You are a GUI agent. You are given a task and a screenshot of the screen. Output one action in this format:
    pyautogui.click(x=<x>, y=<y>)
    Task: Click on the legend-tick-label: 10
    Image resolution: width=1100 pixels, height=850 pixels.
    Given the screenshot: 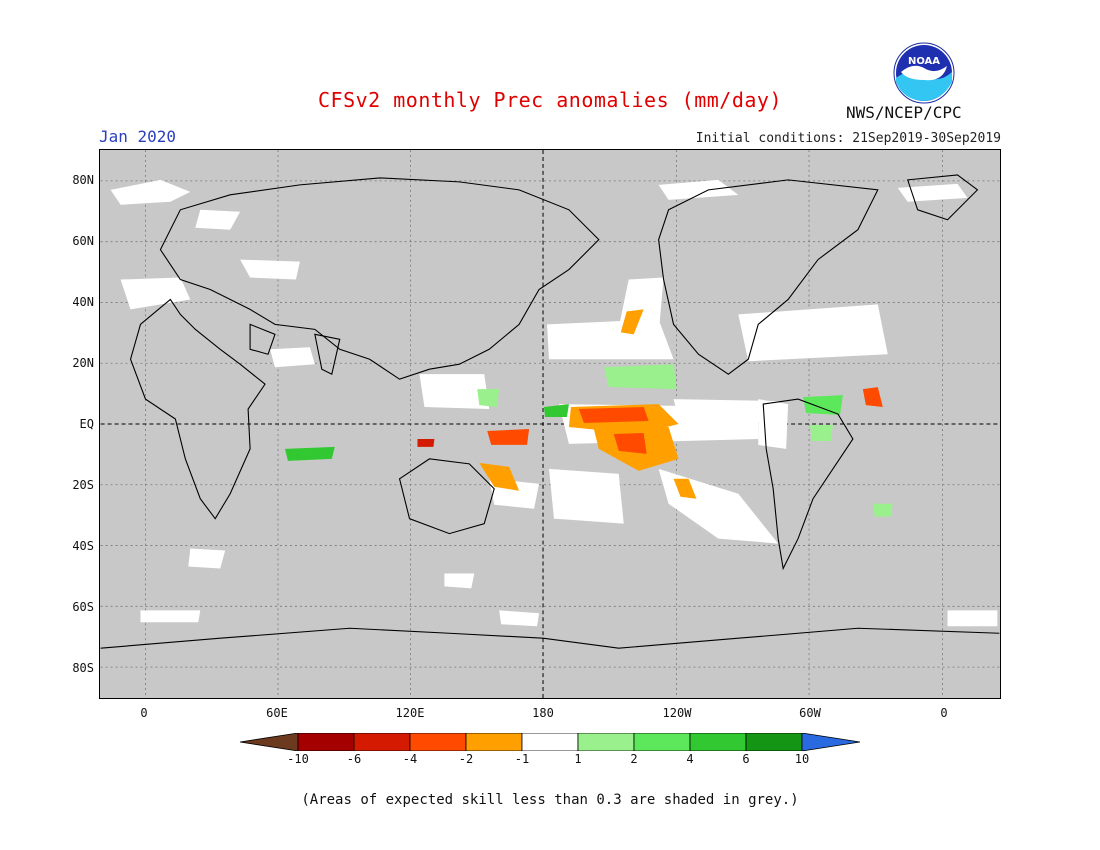 What is the action you would take?
    pyautogui.click(x=802, y=759)
    